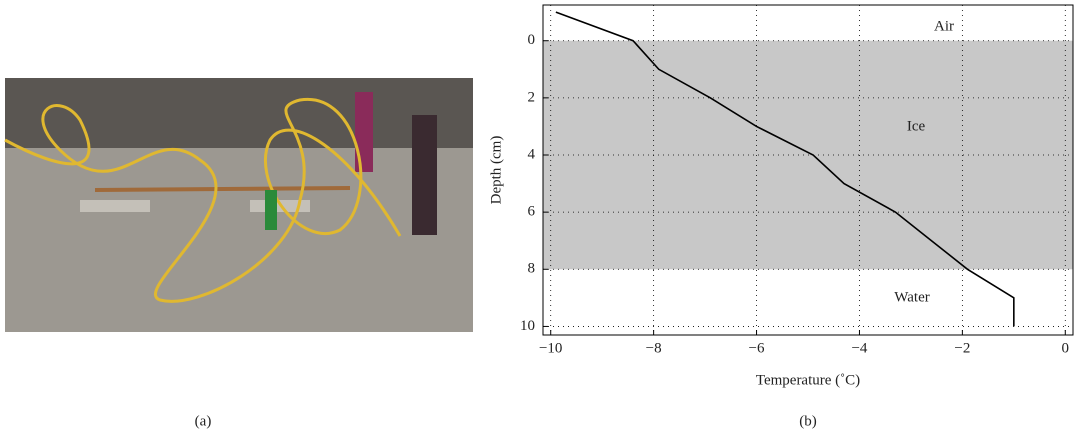 This screenshot has height=438, width=1075. What do you see at coordinates (944, 26) in the screenshot?
I see `region-label: Air` at bounding box center [944, 26].